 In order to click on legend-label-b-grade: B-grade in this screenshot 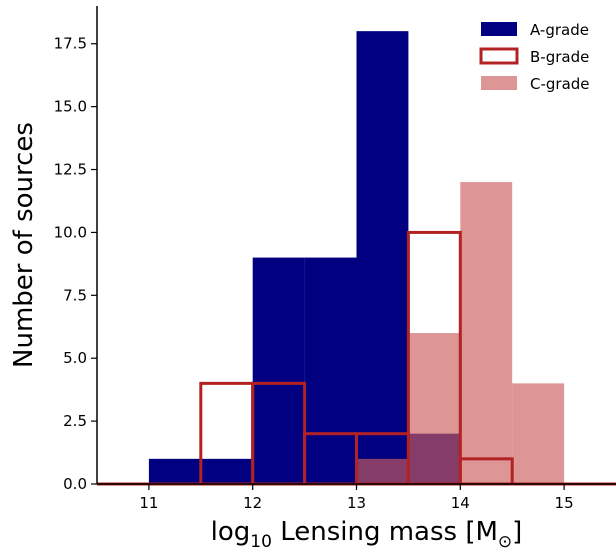, I will do `click(559, 57)`.